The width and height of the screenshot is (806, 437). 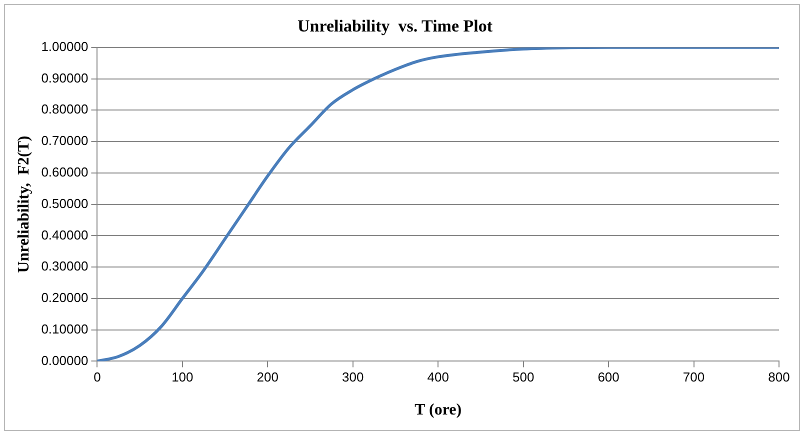 What do you see at coordinates (438, 410) in the screenshot?
I see `x-axis-title: T (ore)` at bounding box center [438, 410].